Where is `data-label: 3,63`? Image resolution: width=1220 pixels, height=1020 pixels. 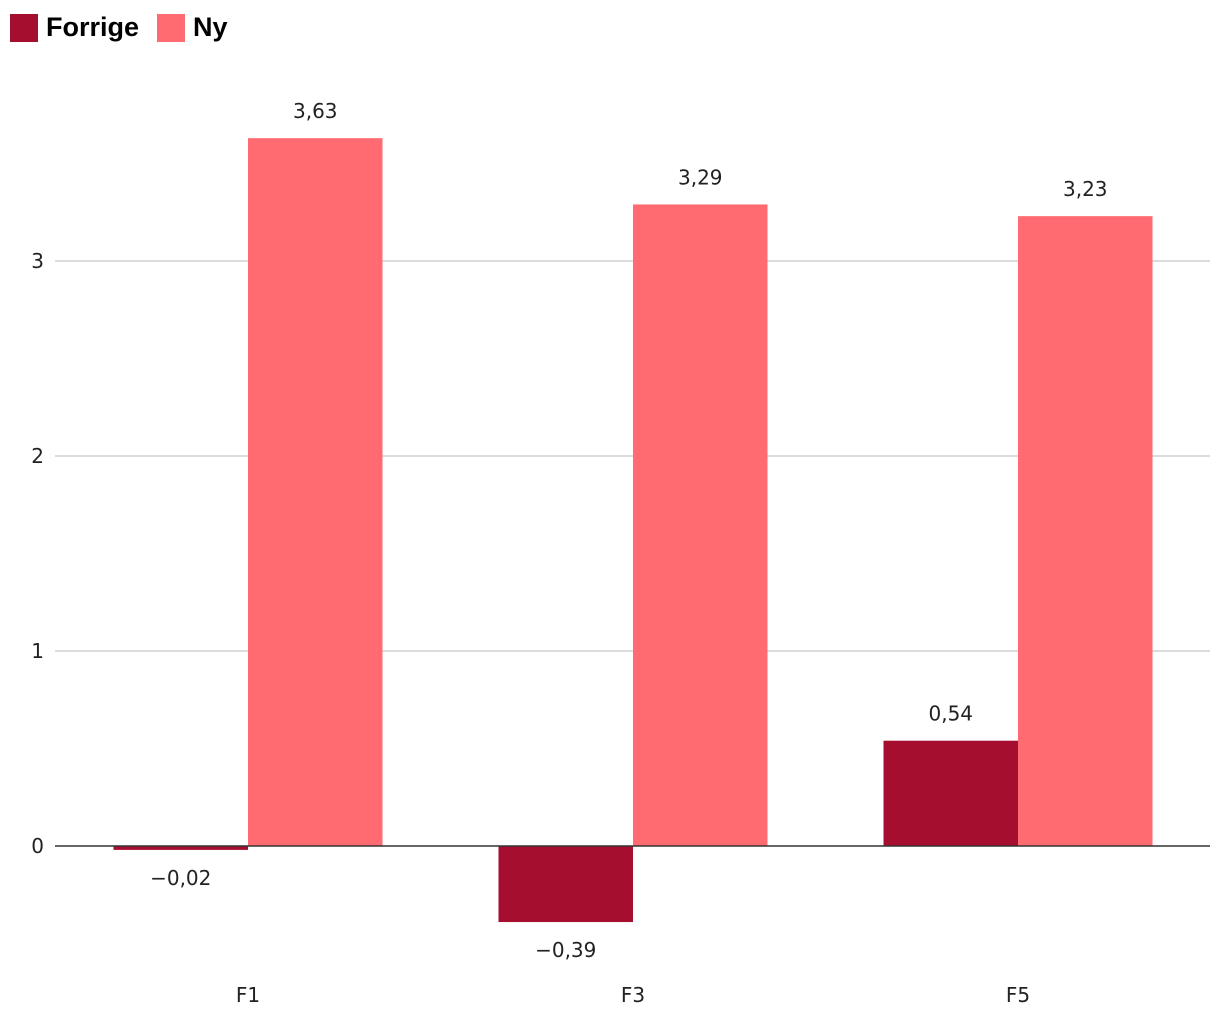 data-label: 3,63 is located at coordinates (315, 111).